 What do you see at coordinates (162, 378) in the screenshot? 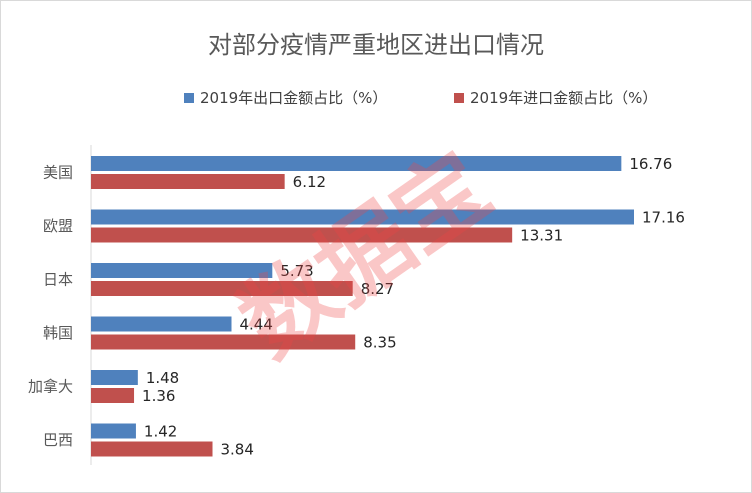
I see `value-label-export-5: 1.48` at bounding box center [162, 378].